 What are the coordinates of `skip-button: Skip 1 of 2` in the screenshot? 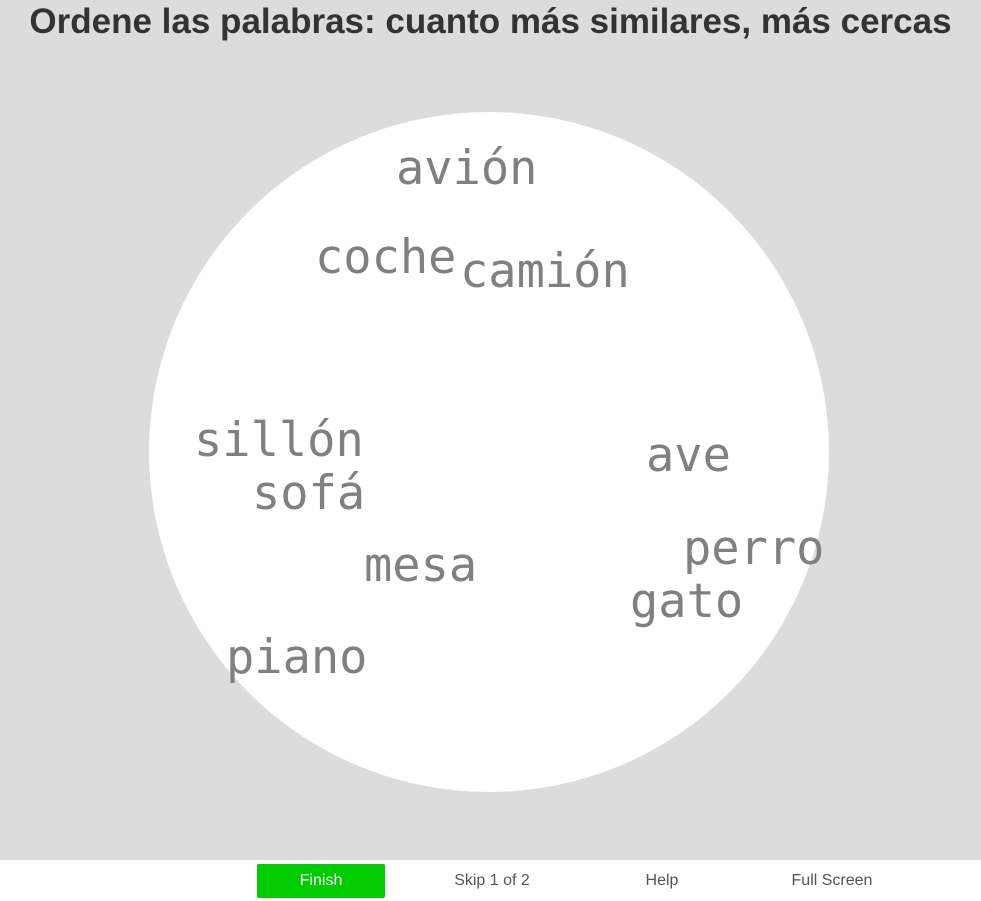 It's located at (492, 880).